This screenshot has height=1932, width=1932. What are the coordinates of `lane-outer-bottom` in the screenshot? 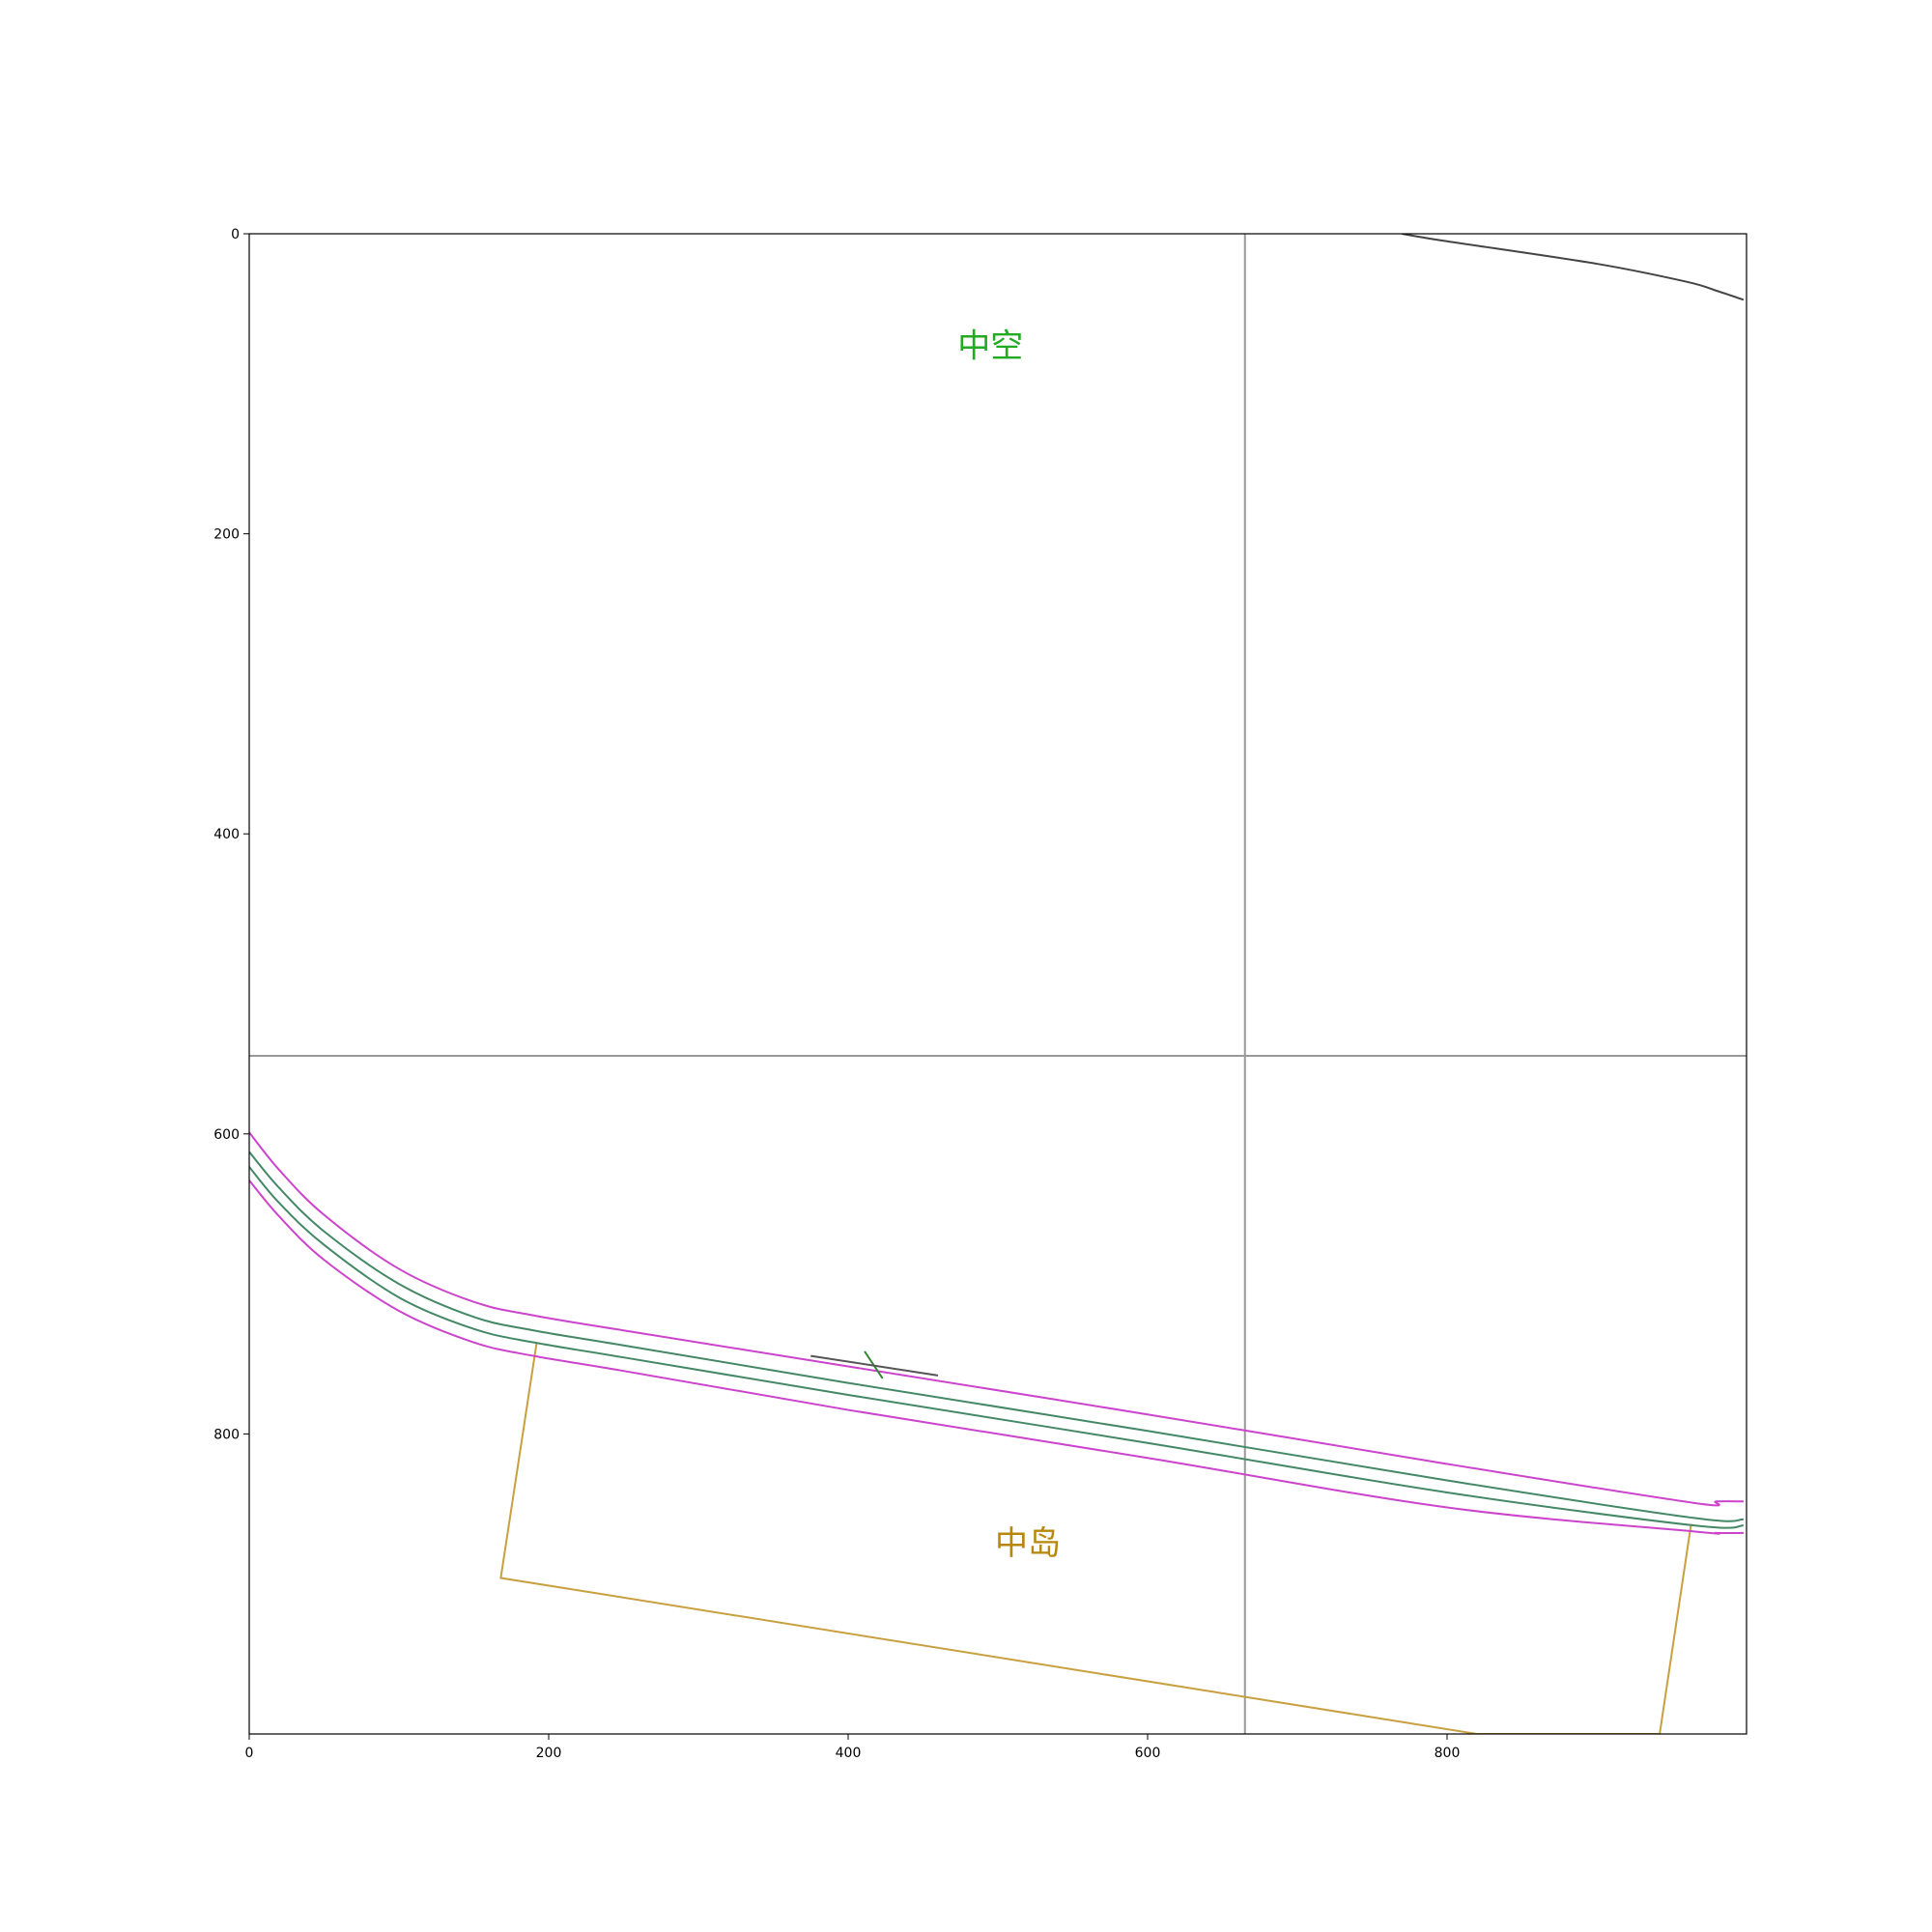 It's located at (996, 1357).